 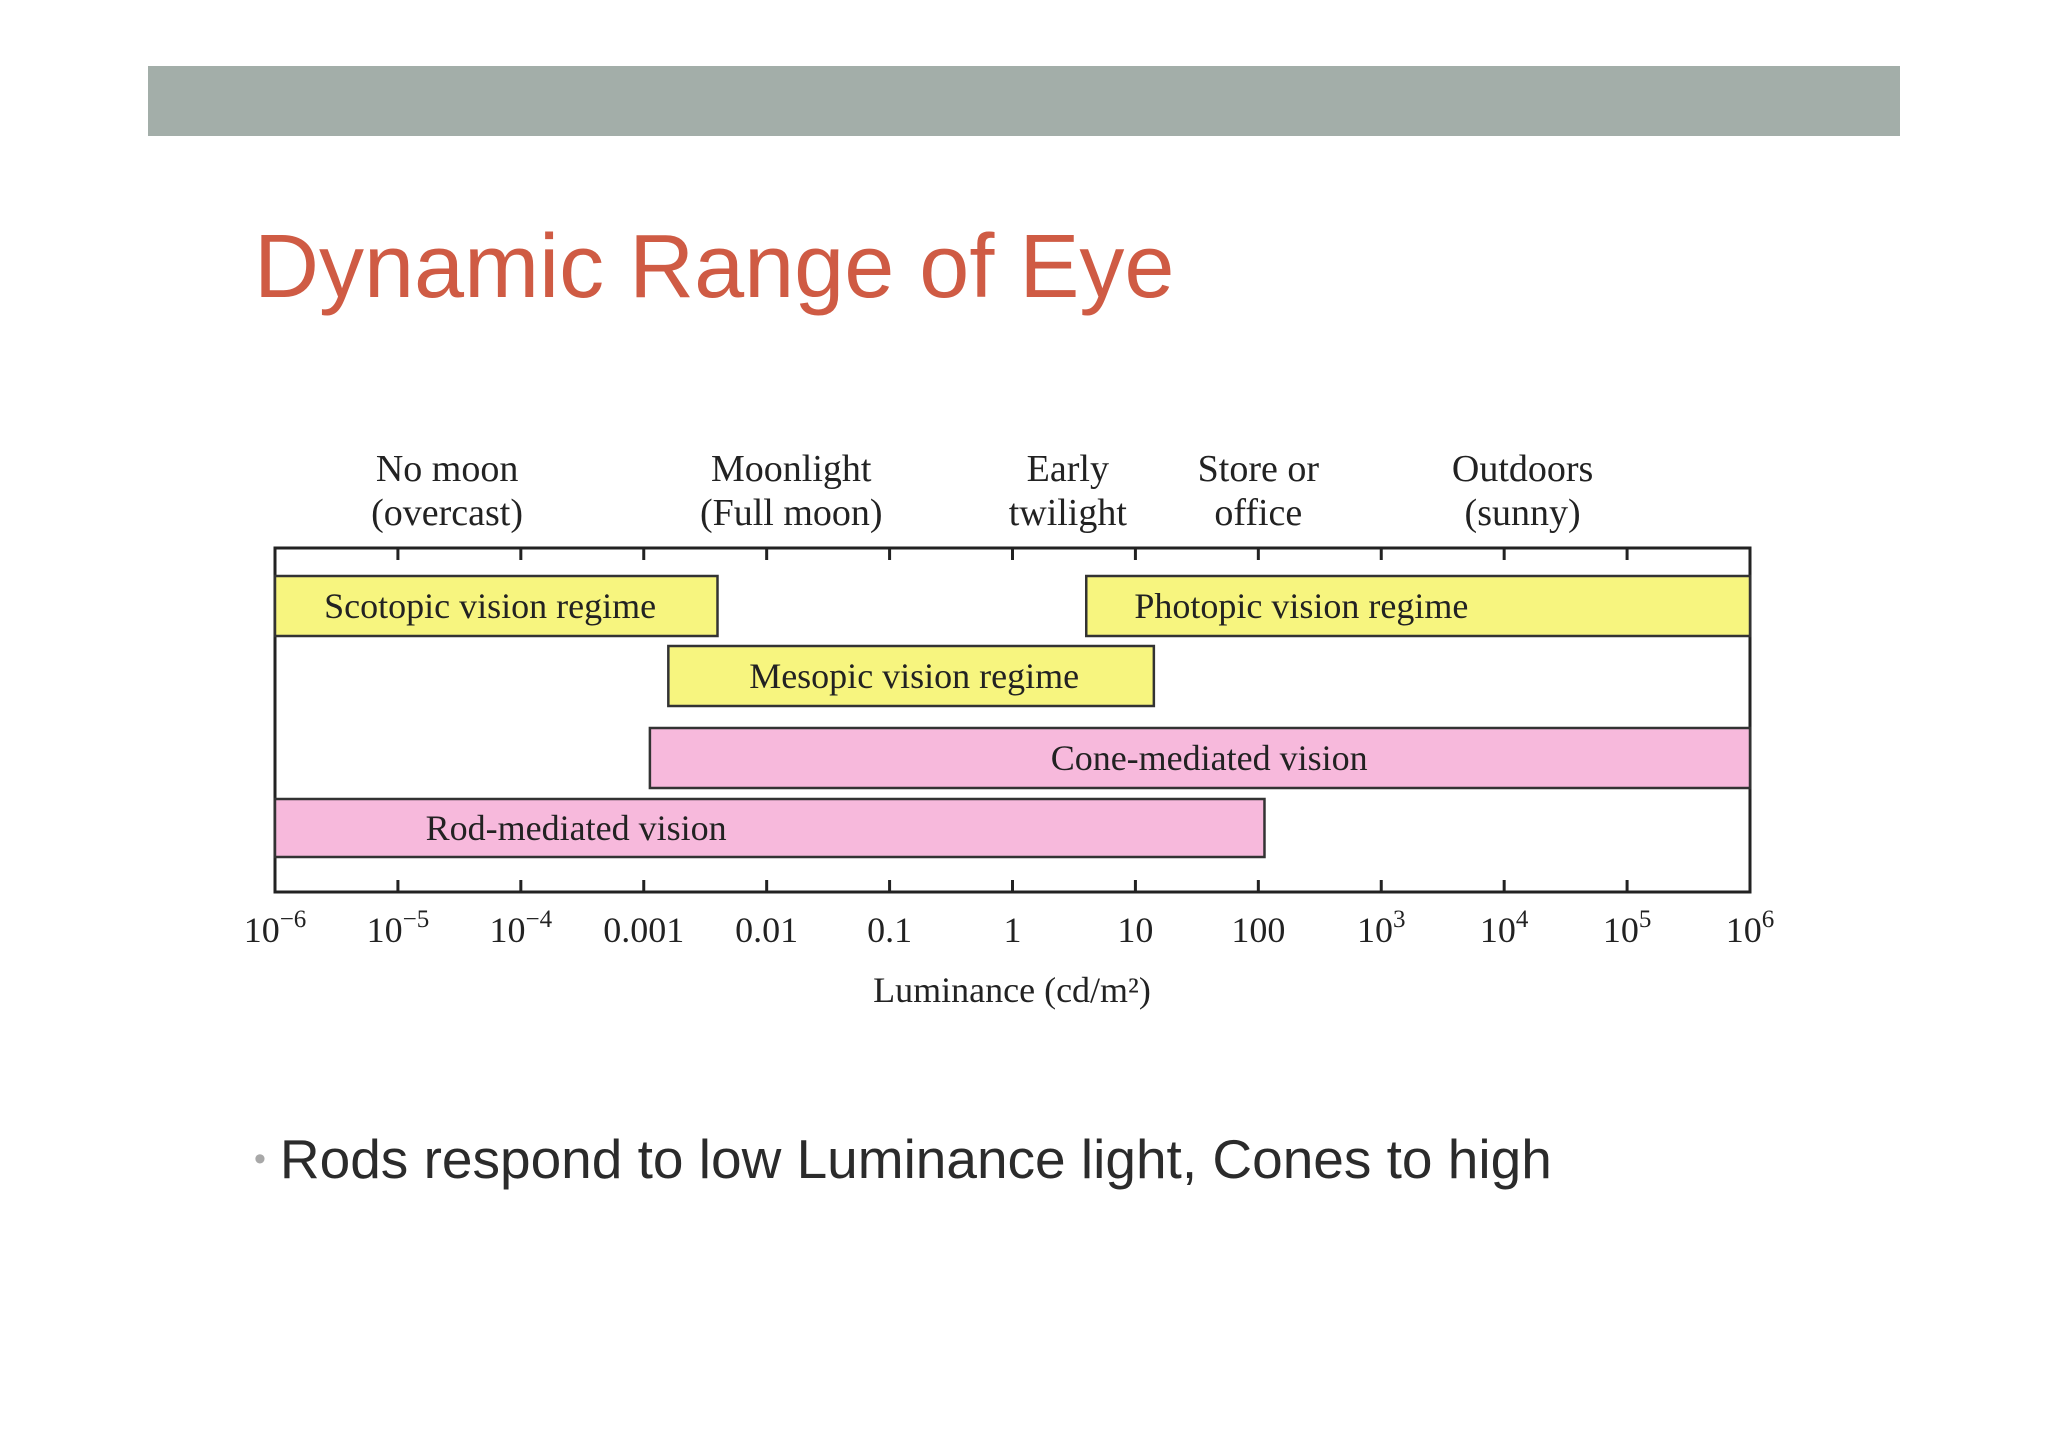 I want to click on tick-label: 100, so click(x=1258, y=930).